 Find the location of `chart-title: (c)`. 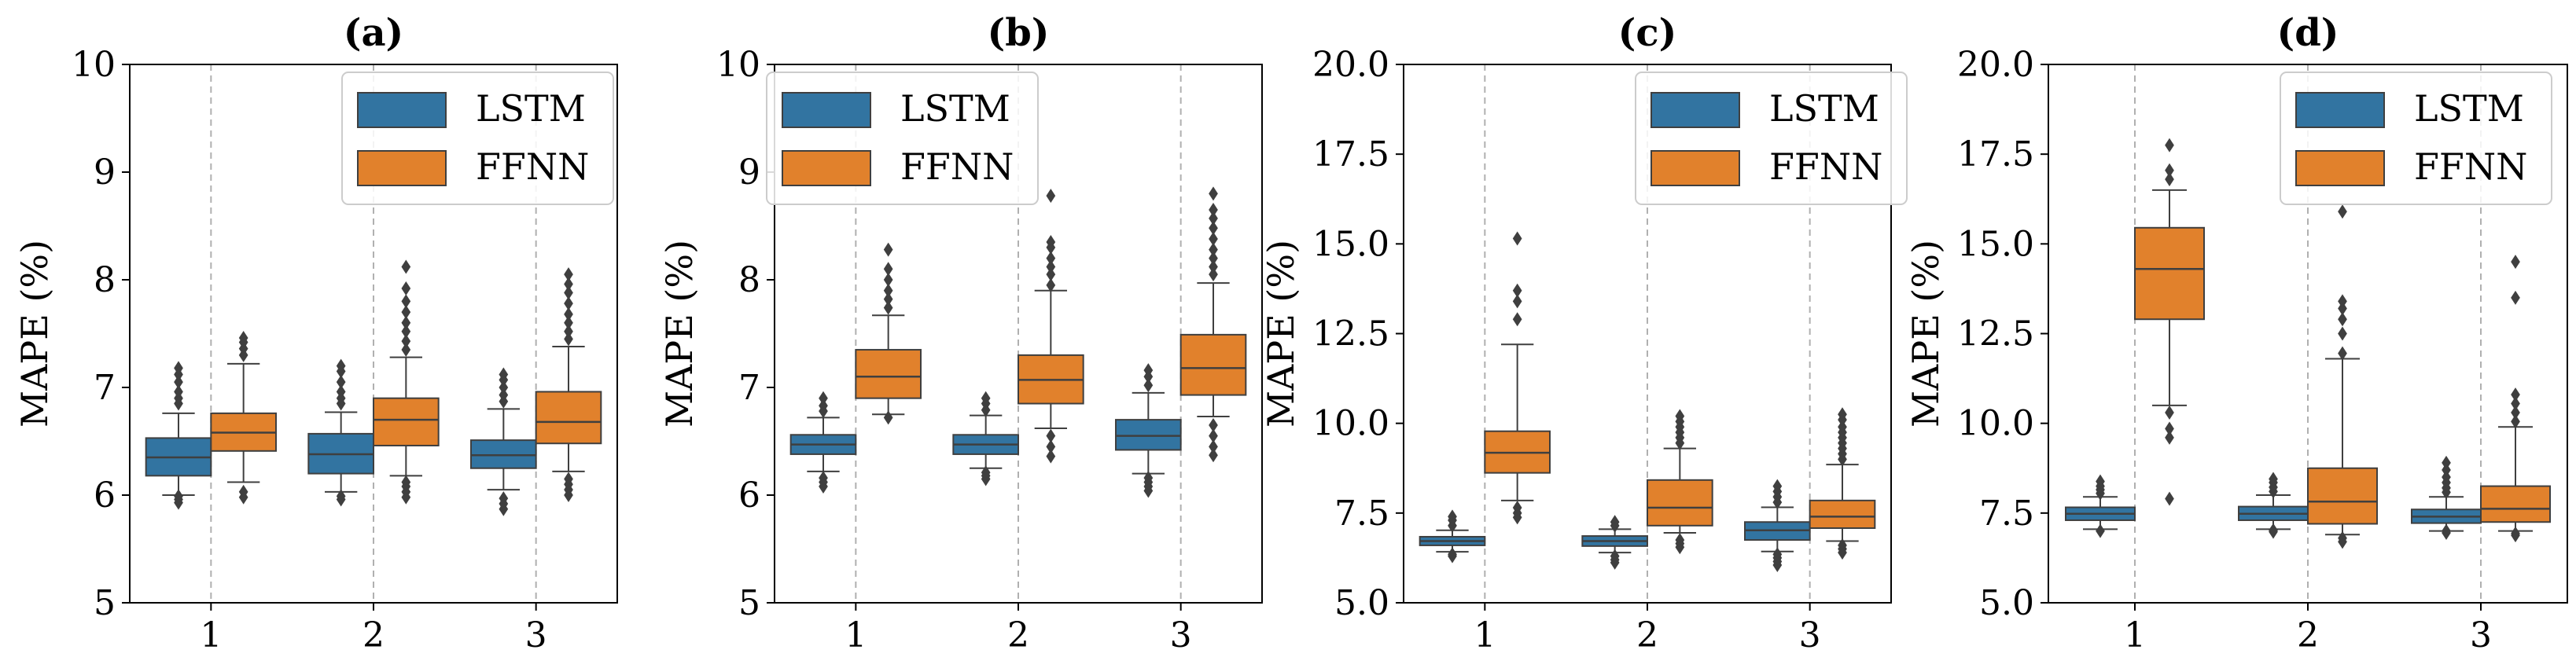

chart-title: (c) is located at coordinates (1647, 33).